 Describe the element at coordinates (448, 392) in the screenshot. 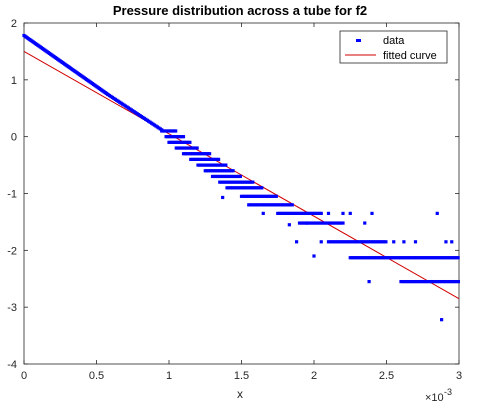

I see `x-axis-exponent-power: -3` at that location.